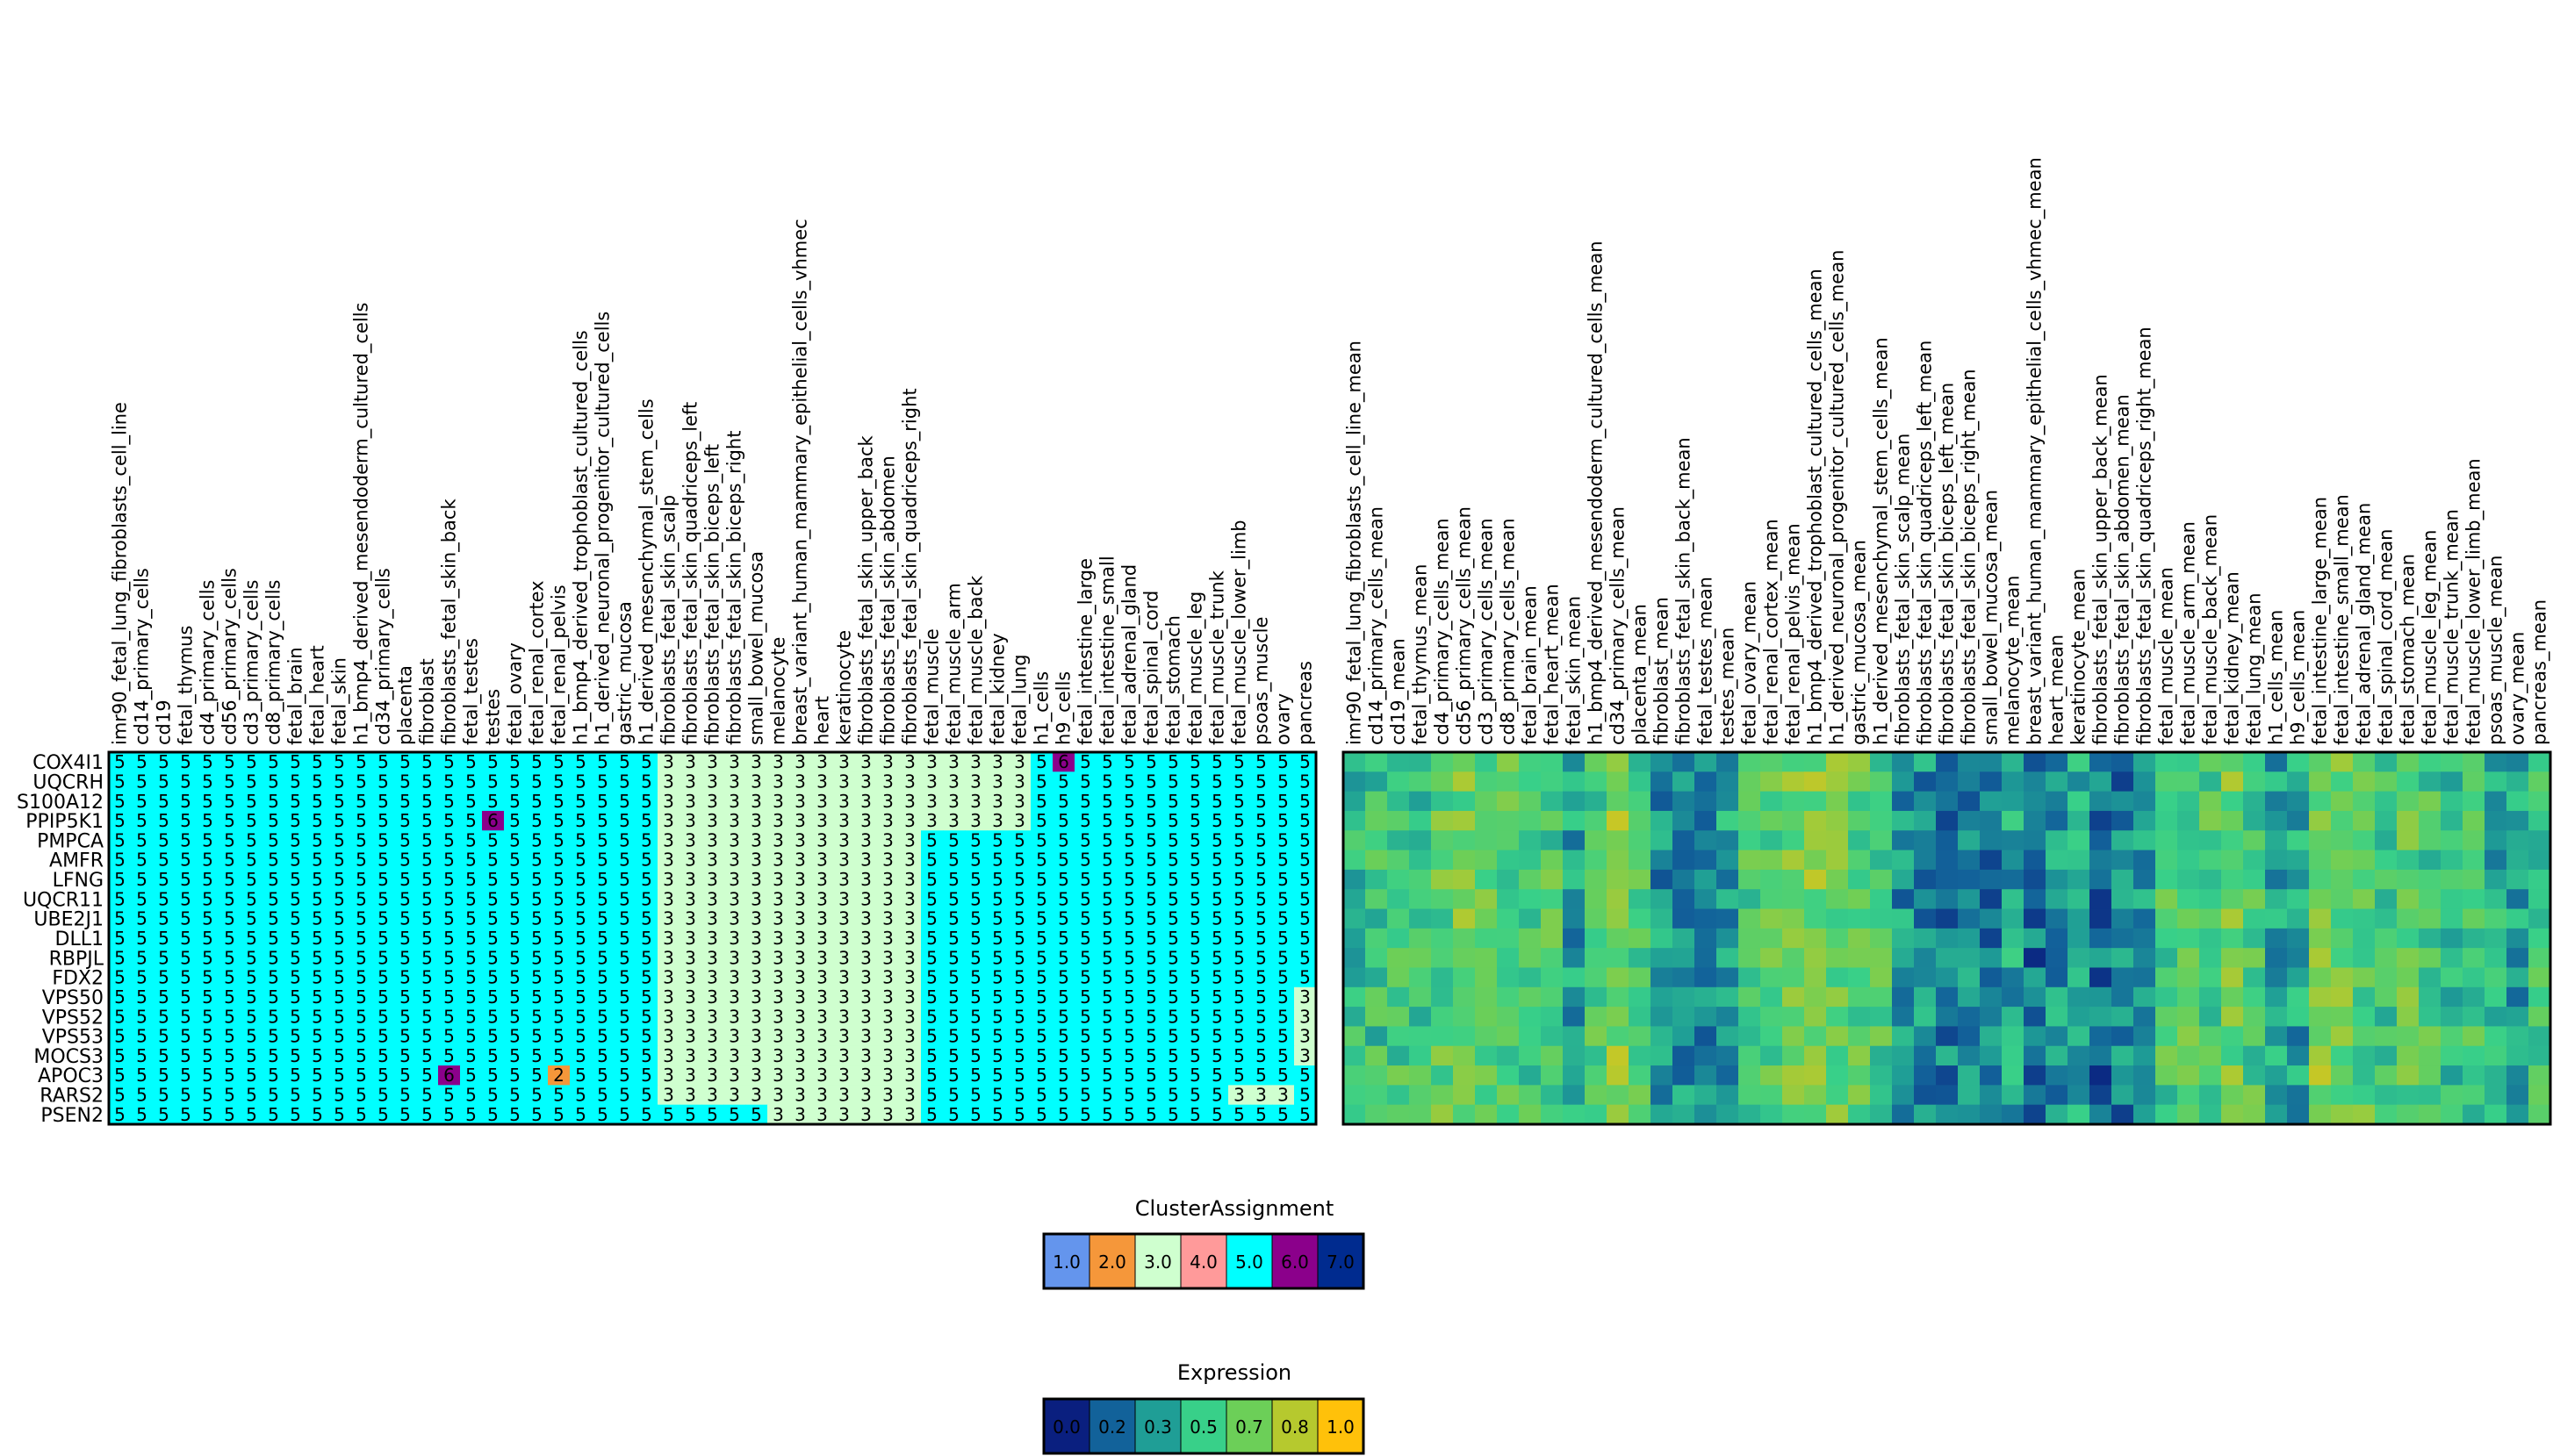  What do you see at coordinates (1234, 1372) in the screenshot?
I see `expression-legend-title: Expression` at bounding box center [1234, 1372].